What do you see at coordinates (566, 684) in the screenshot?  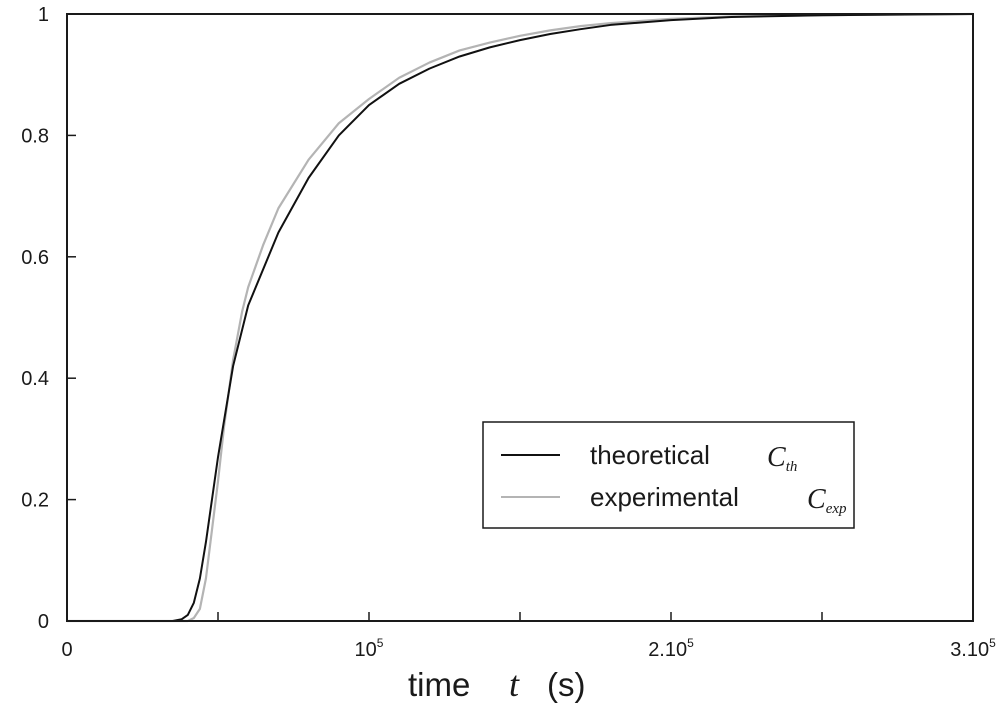 I see `x-axis-label-unit: (s)` at bounding box center [566, 684].